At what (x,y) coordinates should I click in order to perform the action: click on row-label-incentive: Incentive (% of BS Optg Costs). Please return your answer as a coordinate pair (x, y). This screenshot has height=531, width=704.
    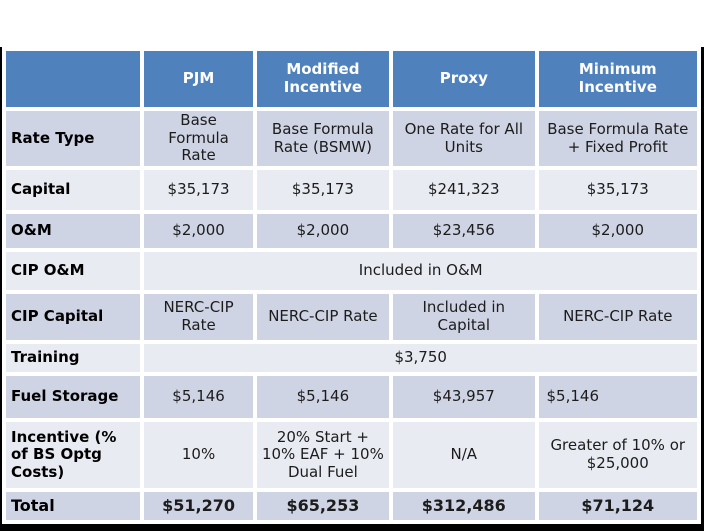
    Looking at the image, I should click on (73, 455).